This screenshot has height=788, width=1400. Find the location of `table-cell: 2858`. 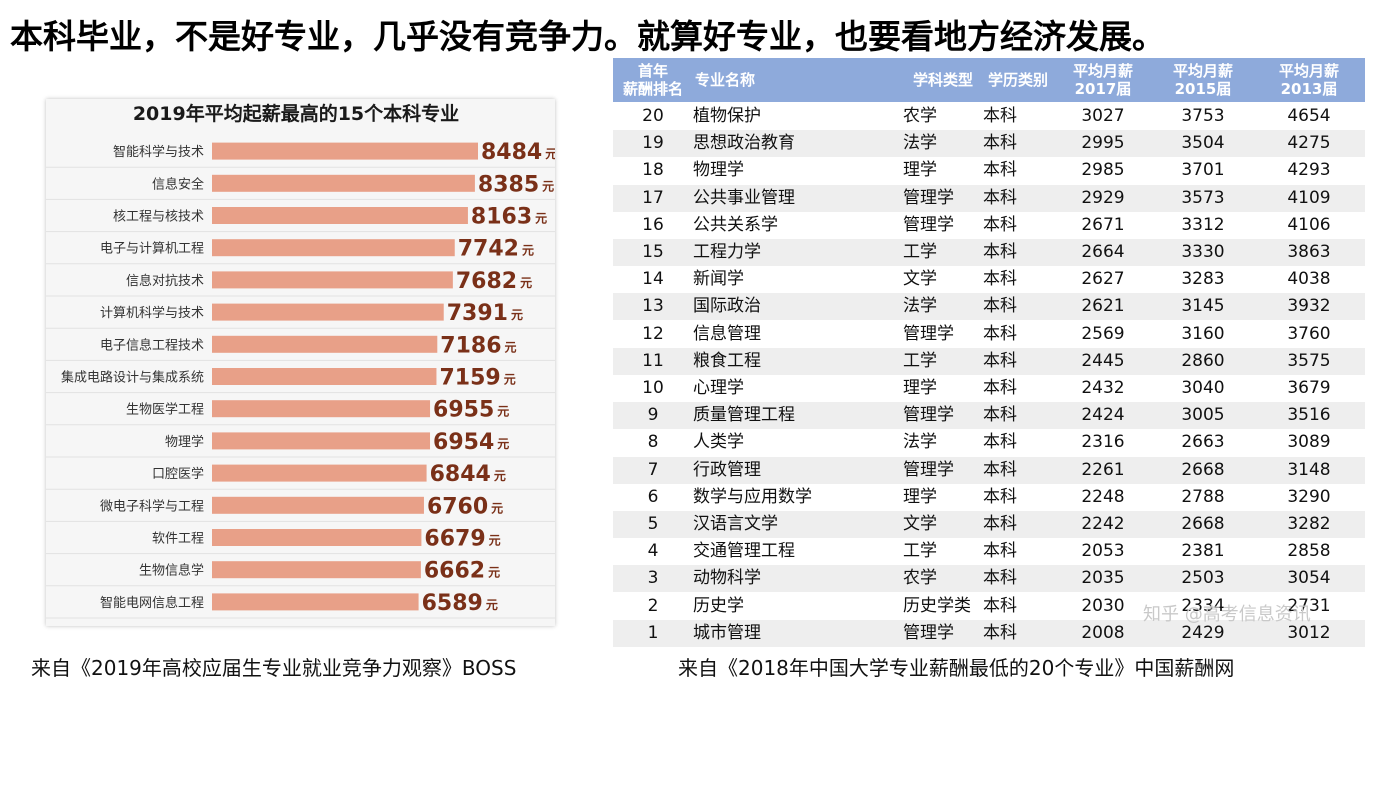

table-cell: 2858 is located at coordinates (1309, 551).